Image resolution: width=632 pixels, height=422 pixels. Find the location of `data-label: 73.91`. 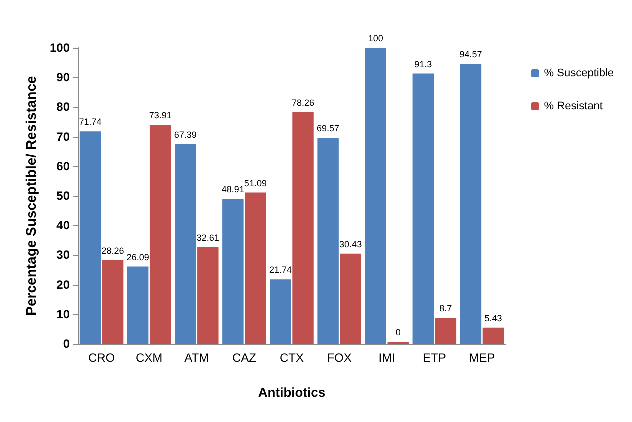

data-label: 73.91 is located at coordinates (160, 115).